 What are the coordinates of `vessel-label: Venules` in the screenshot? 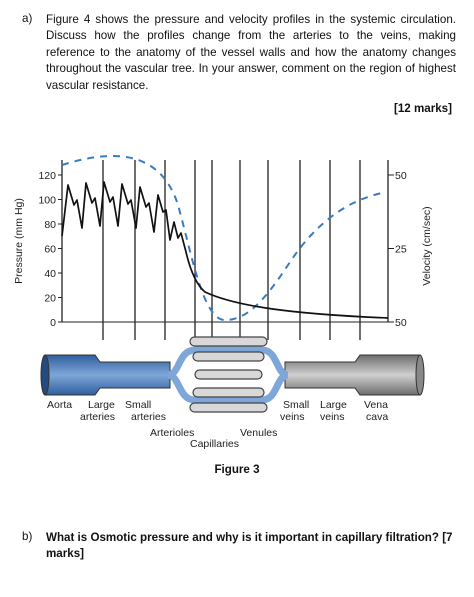 It's located at (258, 433).